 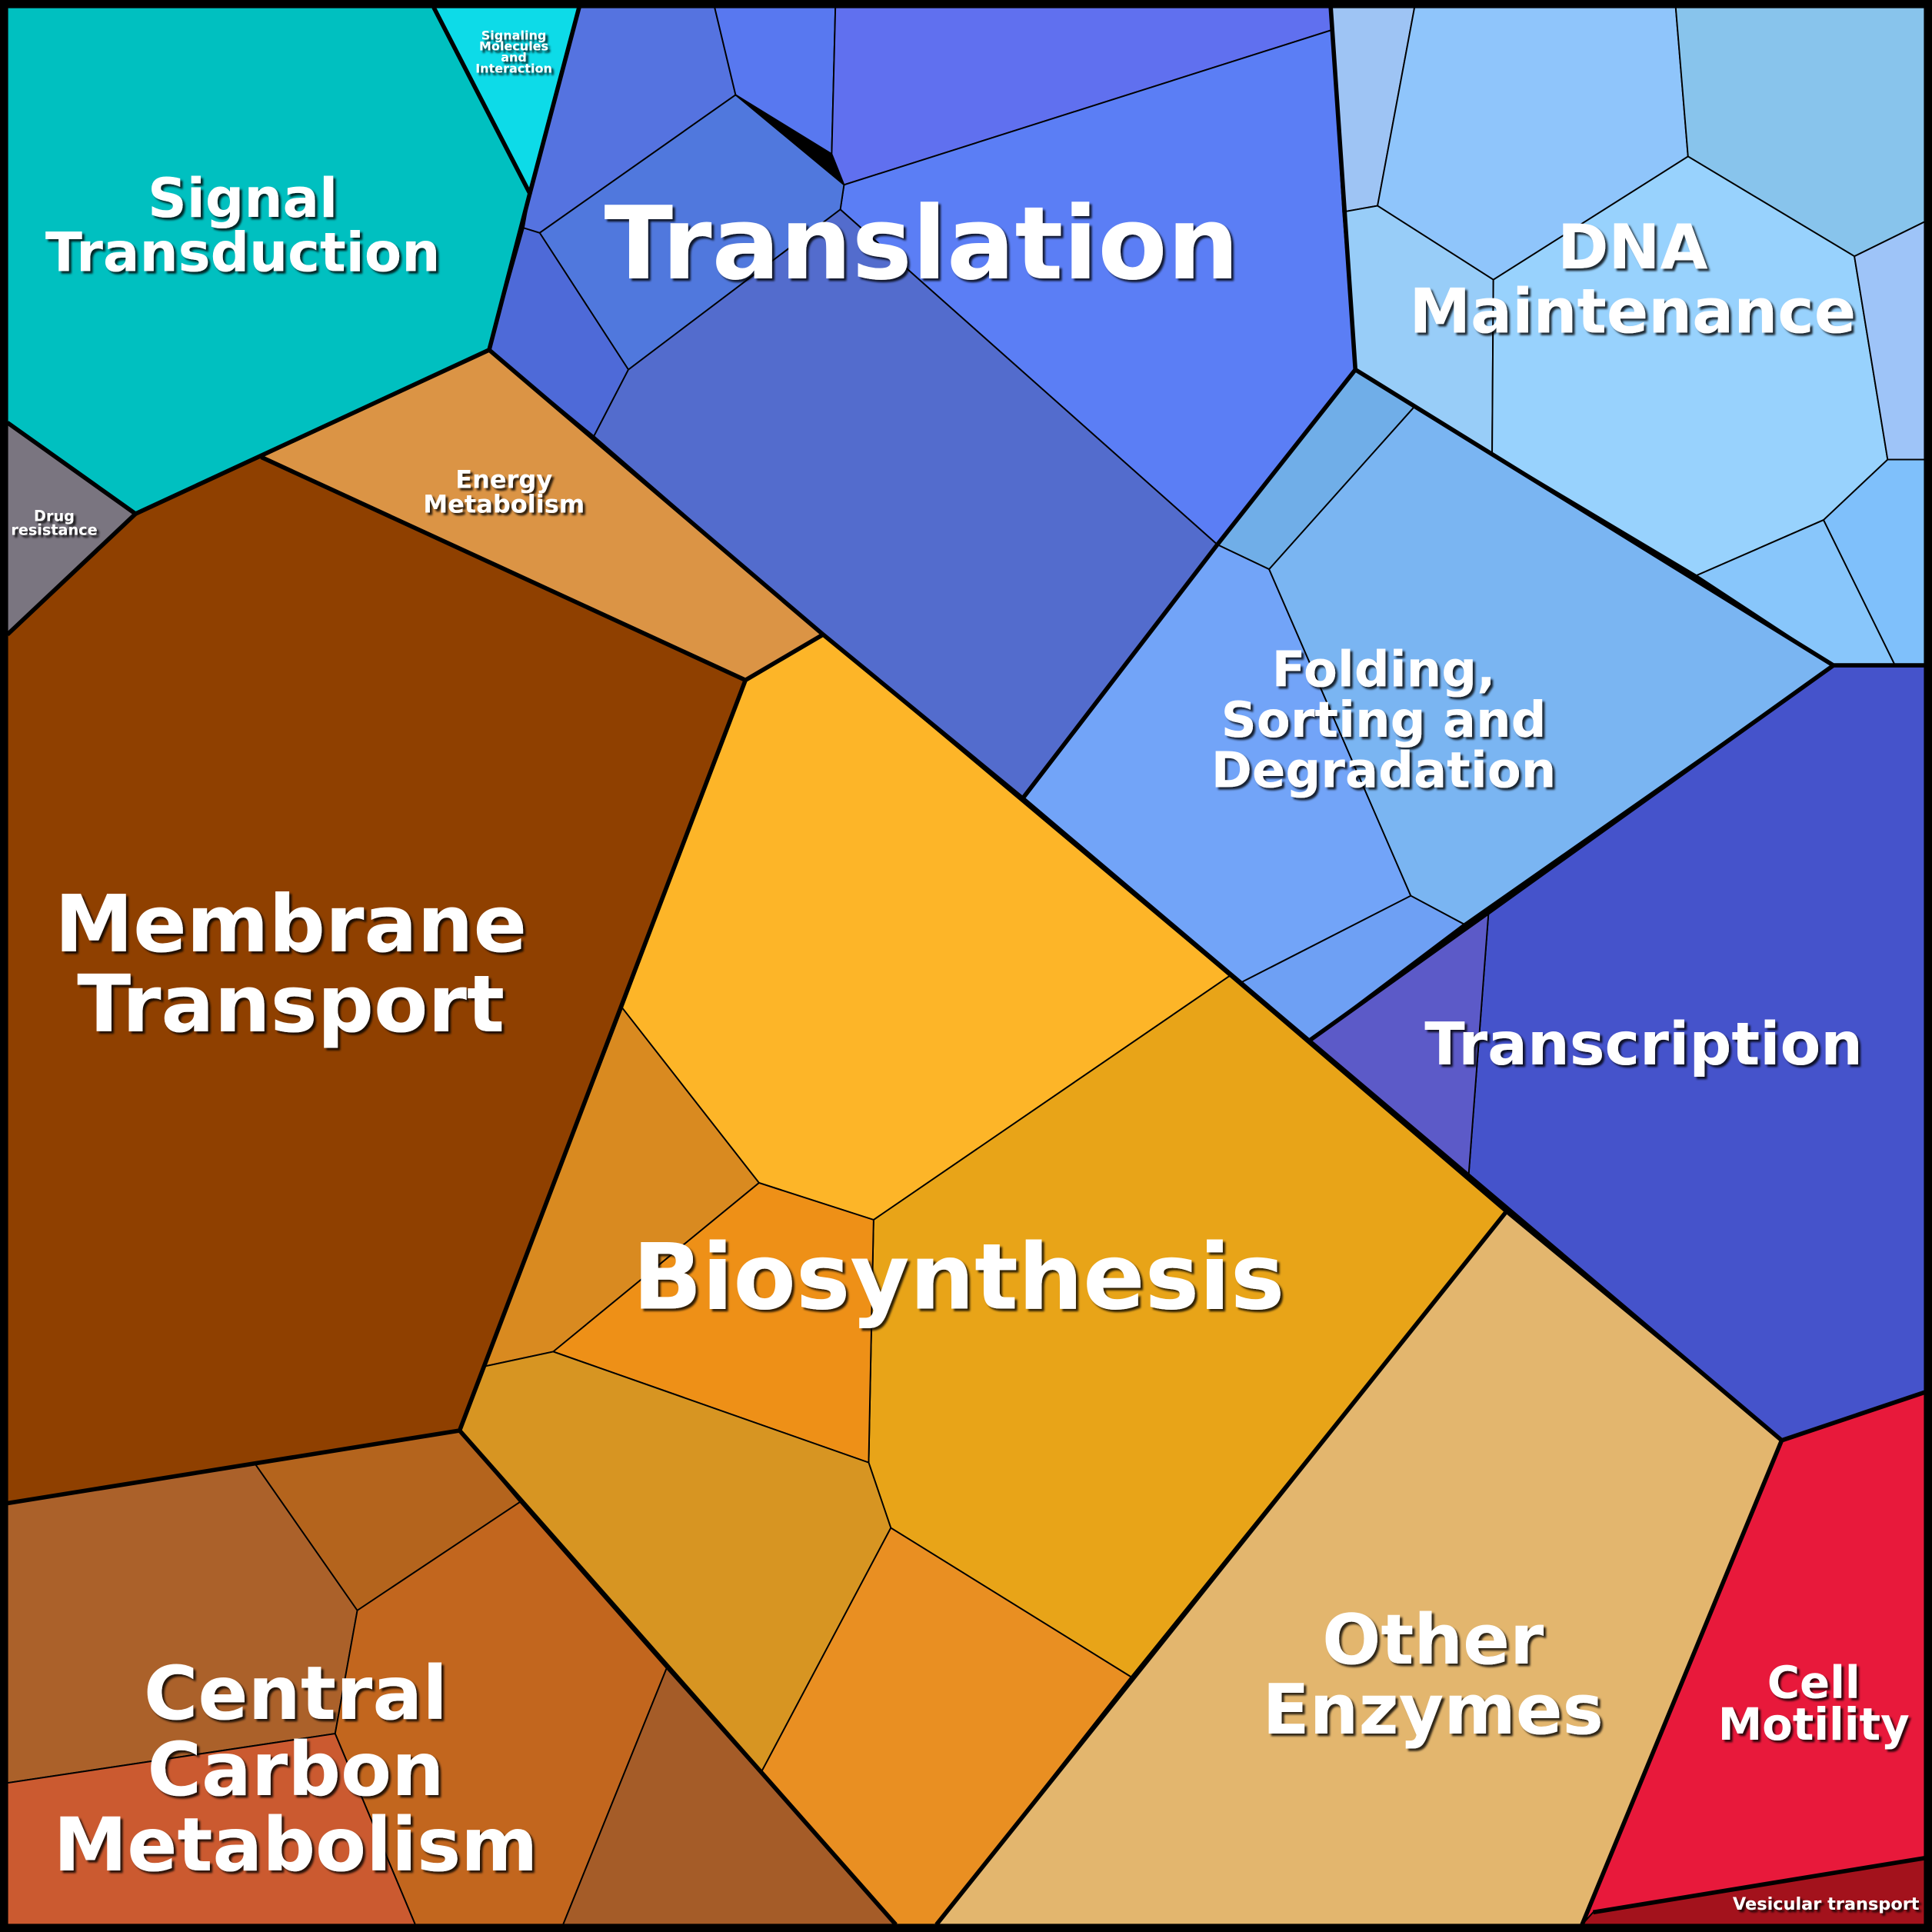 What do you see at coordinates (958, 1277) in the screenshot?
I see `region-label: Biosynthesis` at bounding box center [958, 1277].